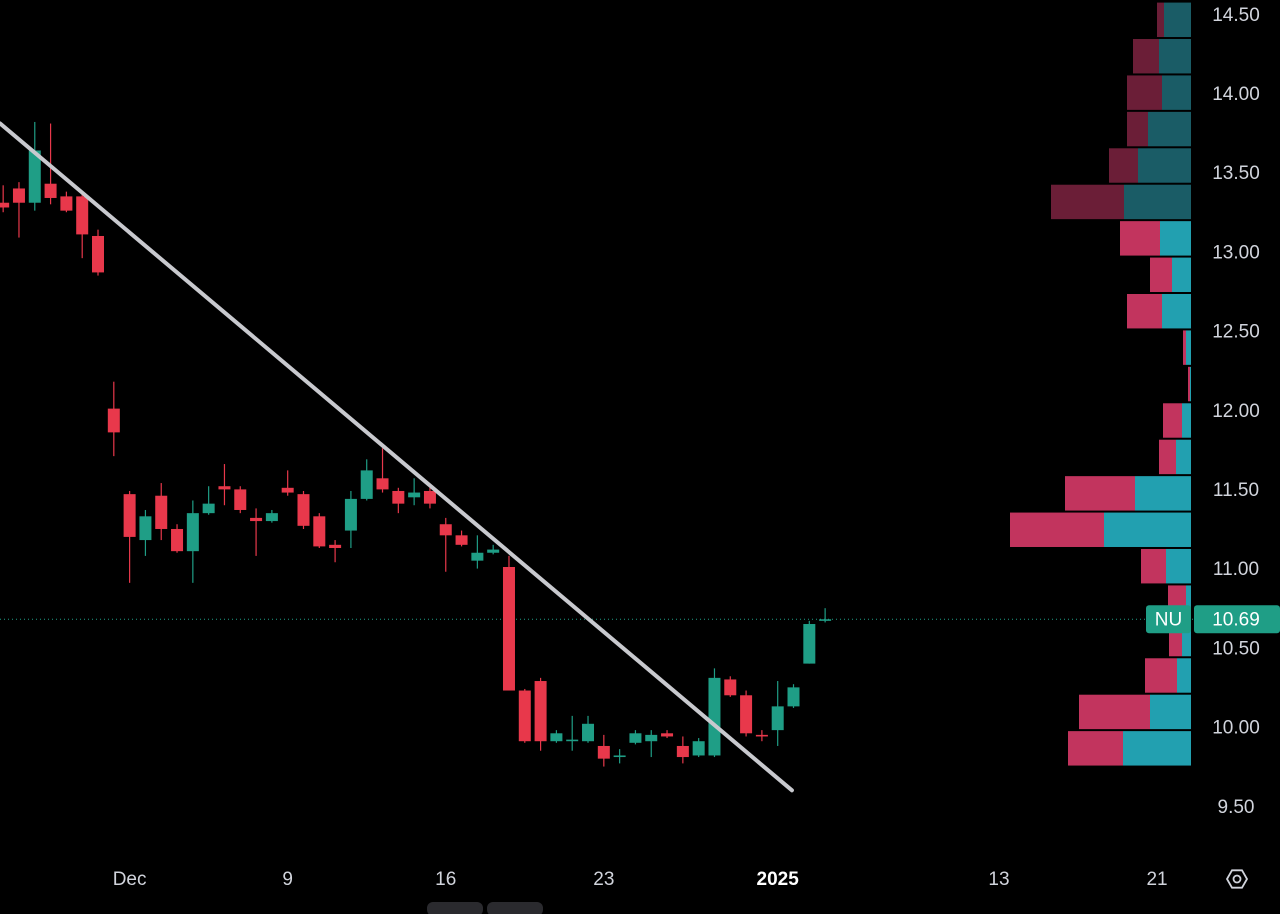  Describe the element at coordinates (445, 879) in the screenshot. I see `x-tick-label: 16` at that location.